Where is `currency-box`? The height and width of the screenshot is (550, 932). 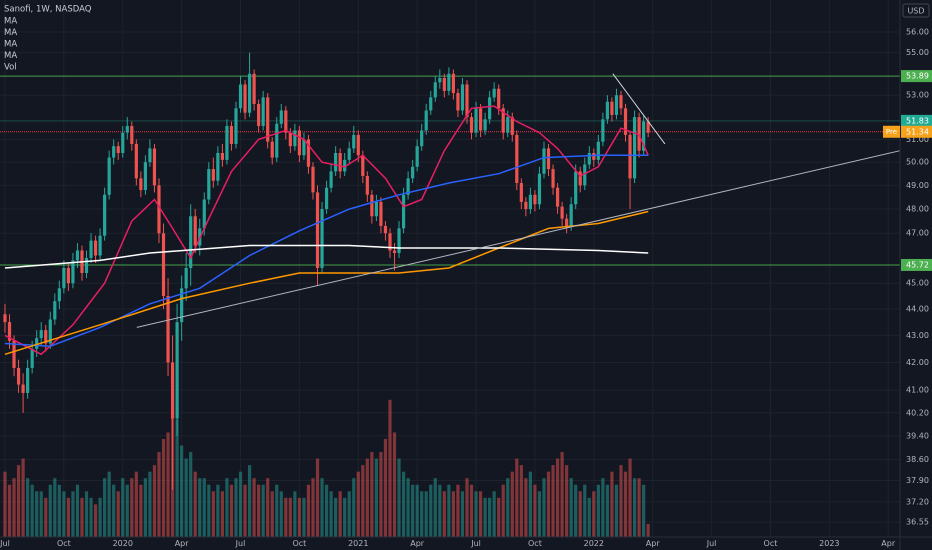
currency-box is located at coordinates (916, 10).